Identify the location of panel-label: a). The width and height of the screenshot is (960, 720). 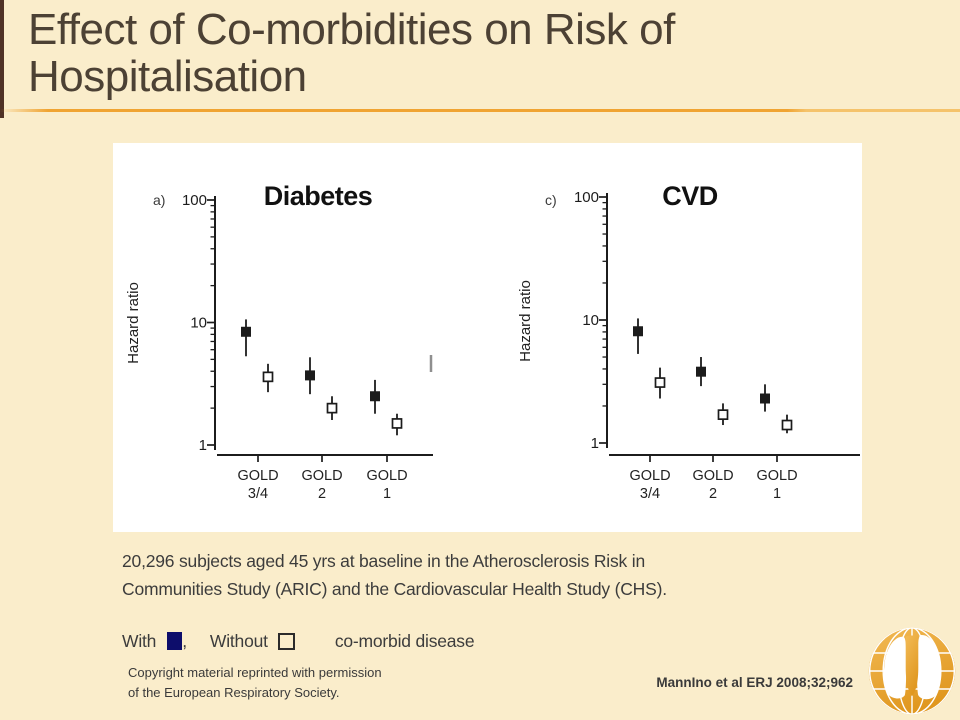
(159, 200).